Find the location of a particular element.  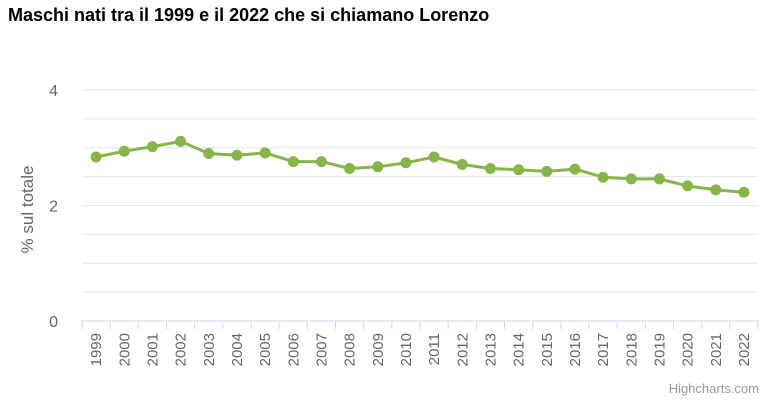

x-tick-label: 2014 is located at coordinates (519, 349).